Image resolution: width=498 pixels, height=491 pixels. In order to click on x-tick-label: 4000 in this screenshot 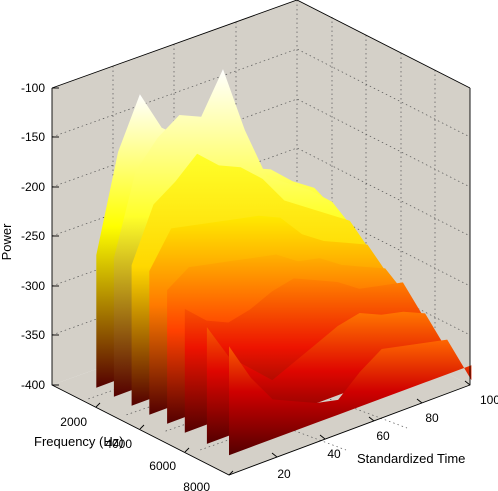, I will do `click(118, 444)`.